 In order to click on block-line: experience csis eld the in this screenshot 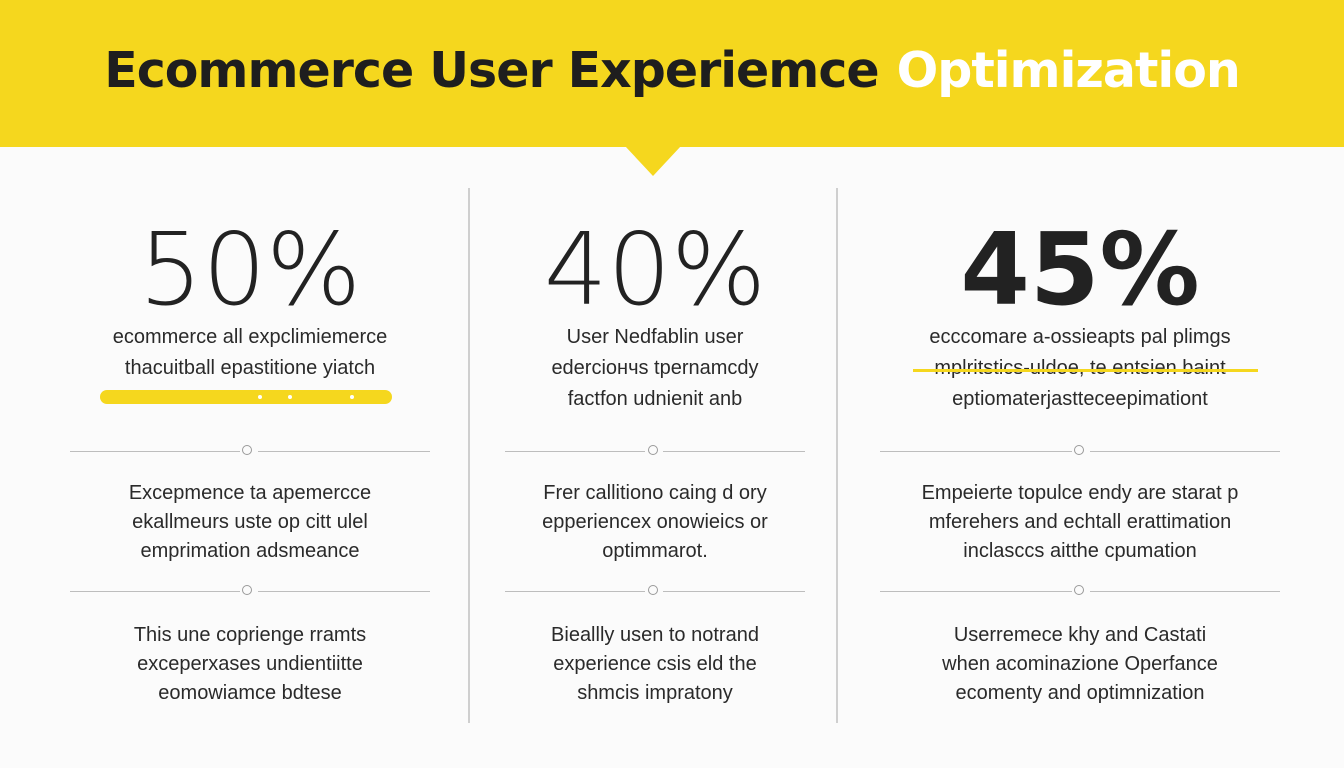, I will do `click(655, 664)`.